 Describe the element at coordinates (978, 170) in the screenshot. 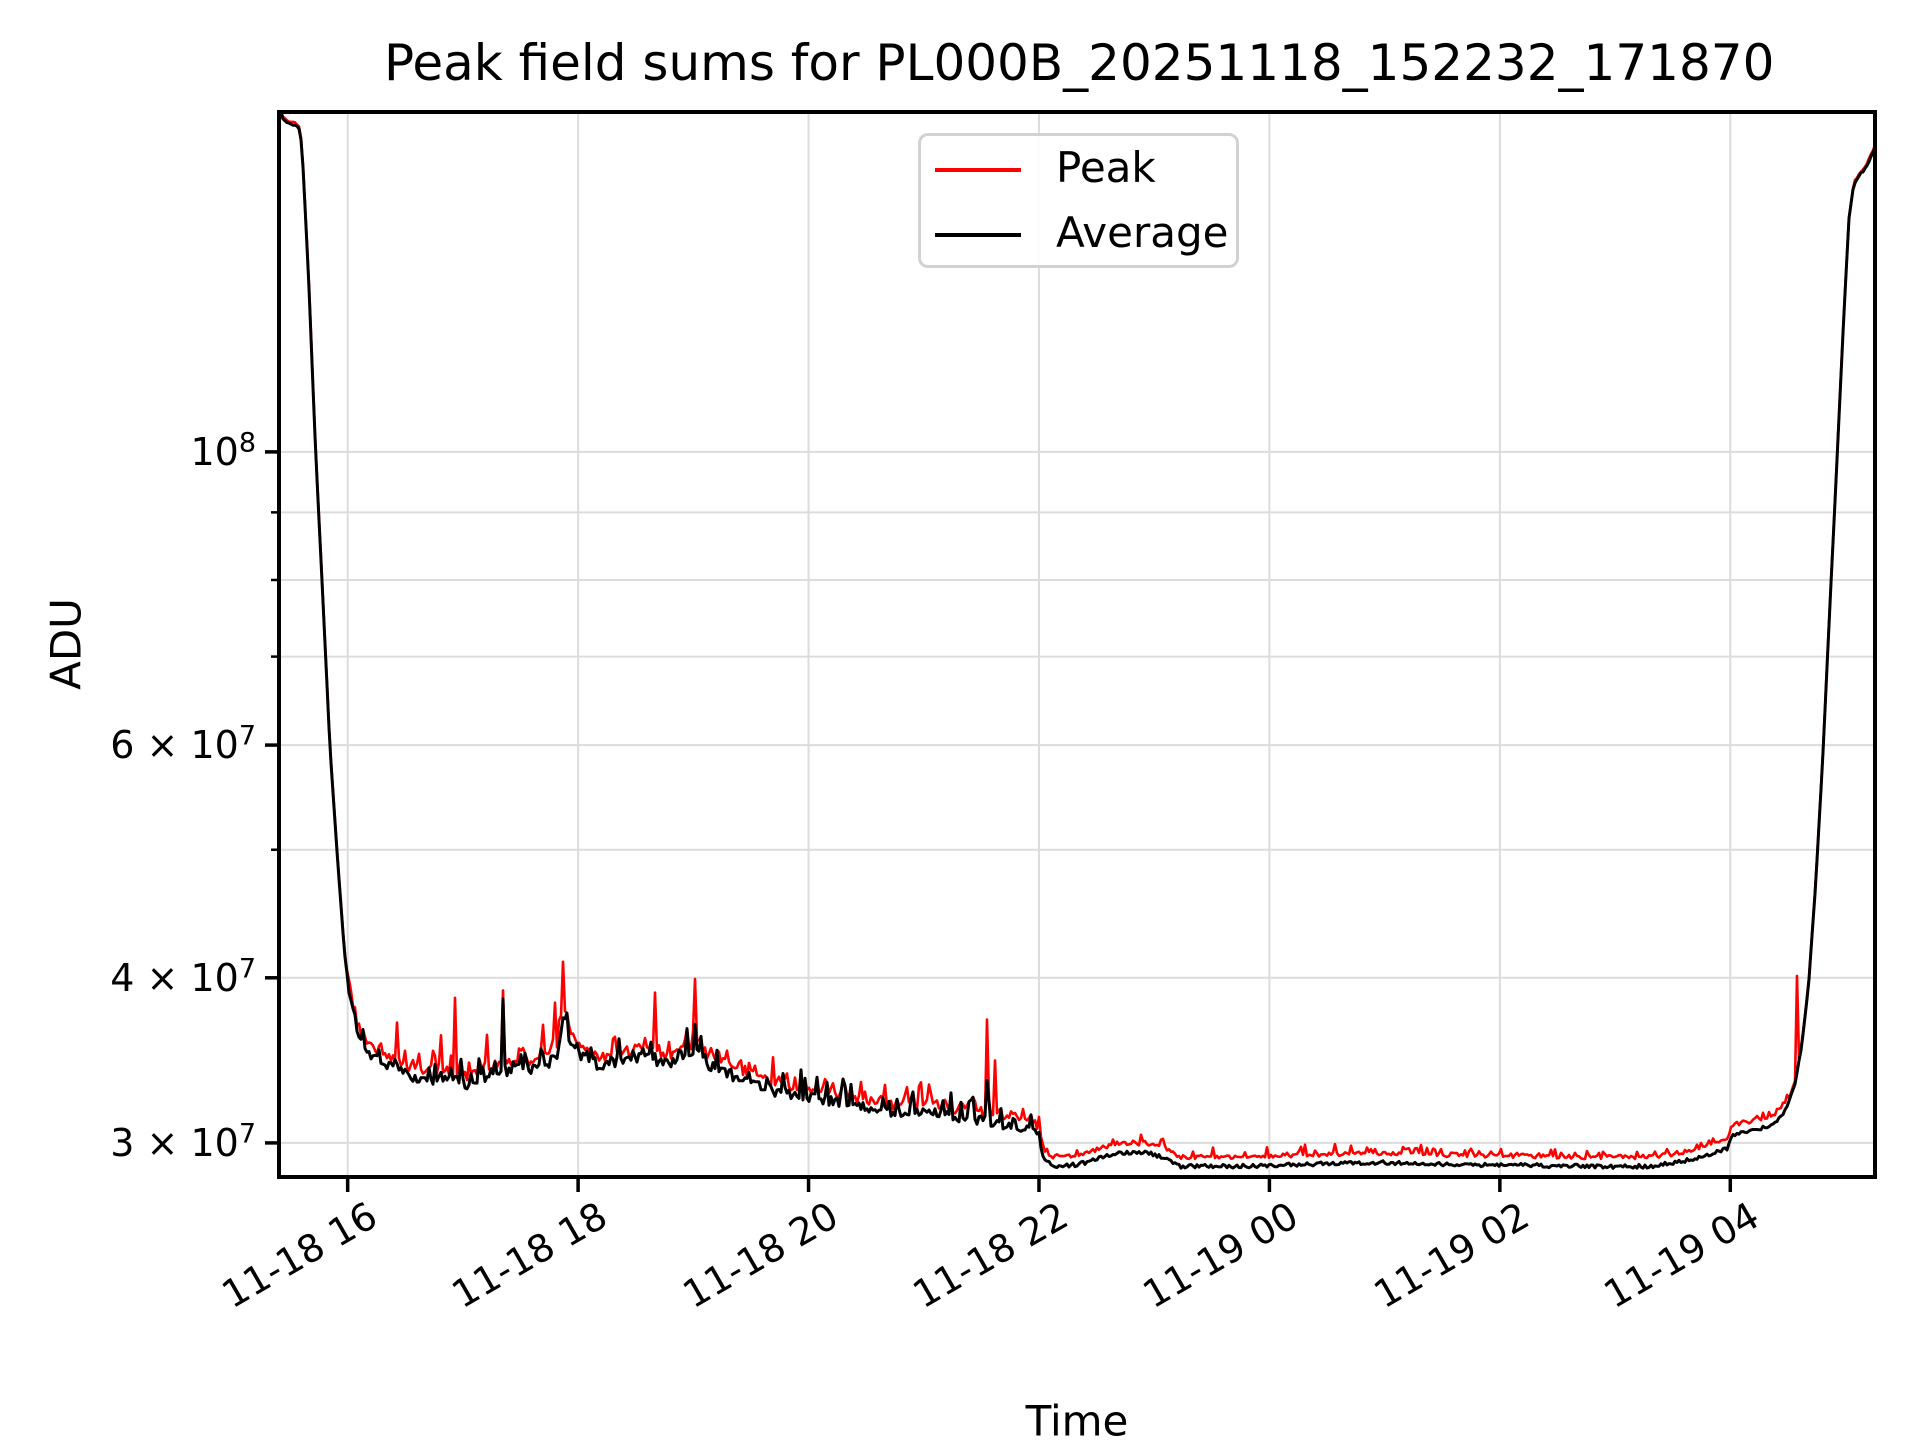

I see `peak-line-swatch` at that location.